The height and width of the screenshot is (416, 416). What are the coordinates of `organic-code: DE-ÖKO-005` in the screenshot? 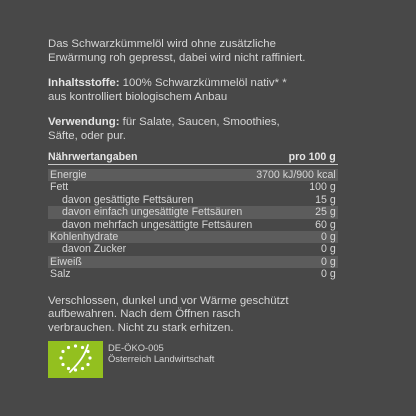 It's located at (136, 347).